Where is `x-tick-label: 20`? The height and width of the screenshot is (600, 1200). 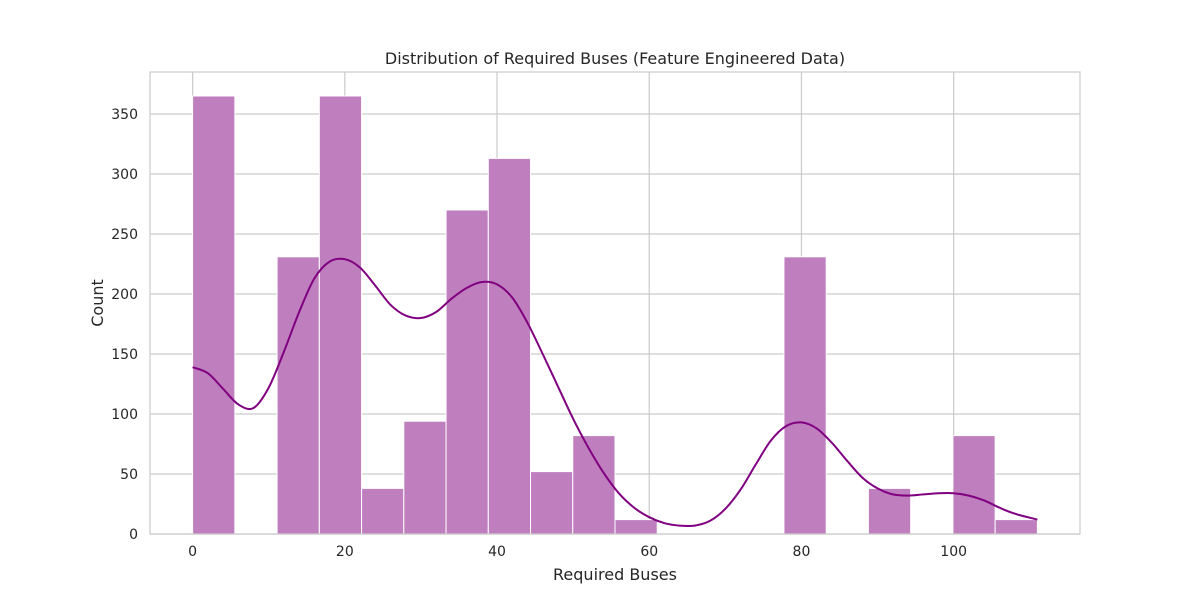
x-tick-label: 20 is located at coordinates (345, 552).